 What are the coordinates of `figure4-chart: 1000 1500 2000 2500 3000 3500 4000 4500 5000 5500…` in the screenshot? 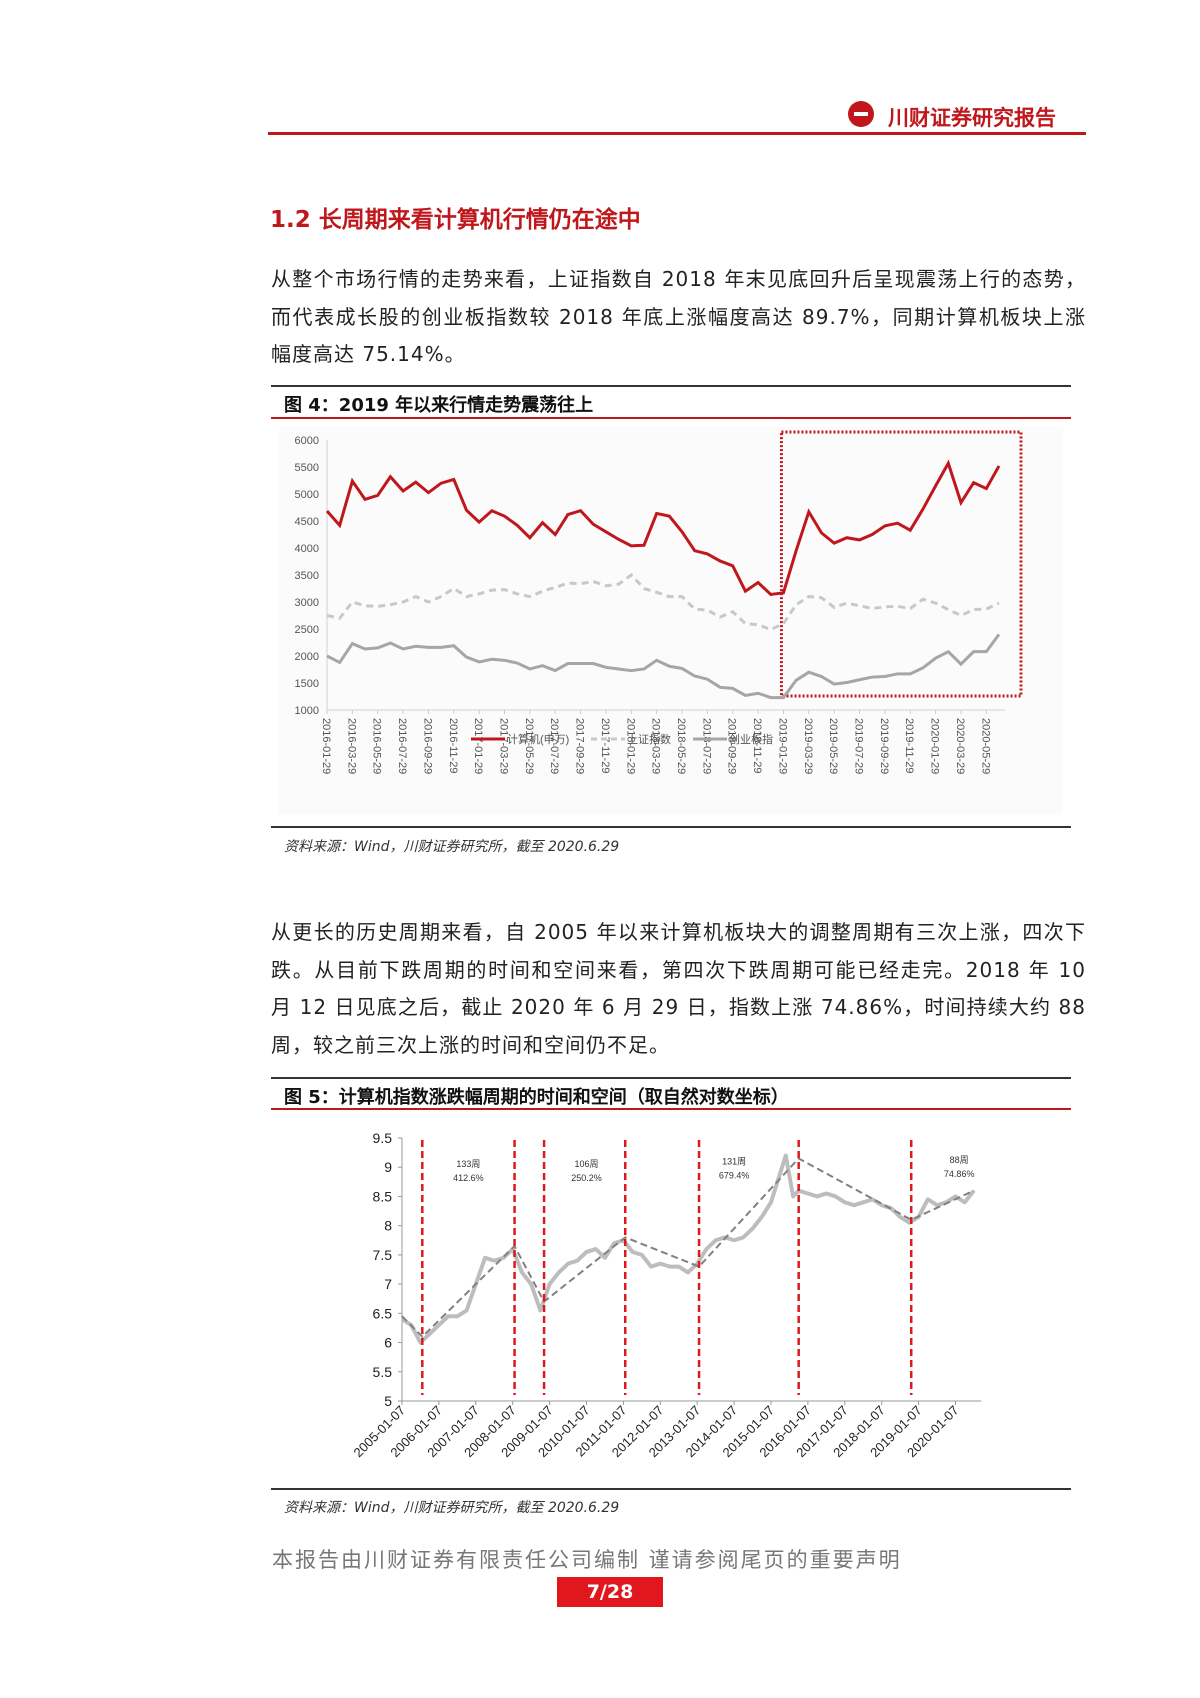 It's located at (671, 621).